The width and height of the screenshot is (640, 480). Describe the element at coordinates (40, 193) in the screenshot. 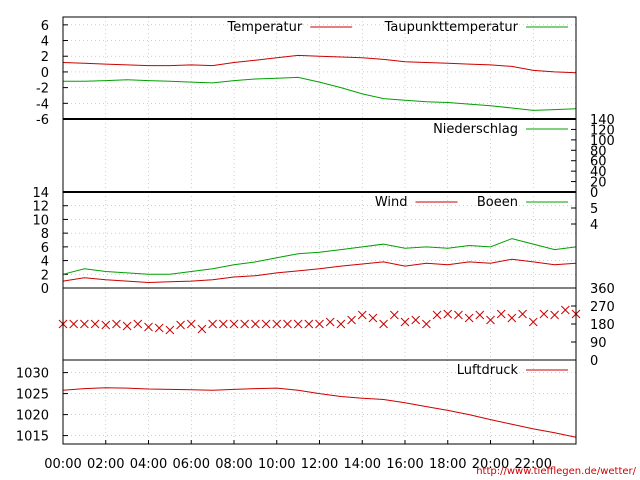

I see `y-tick-label: 14` at that location.